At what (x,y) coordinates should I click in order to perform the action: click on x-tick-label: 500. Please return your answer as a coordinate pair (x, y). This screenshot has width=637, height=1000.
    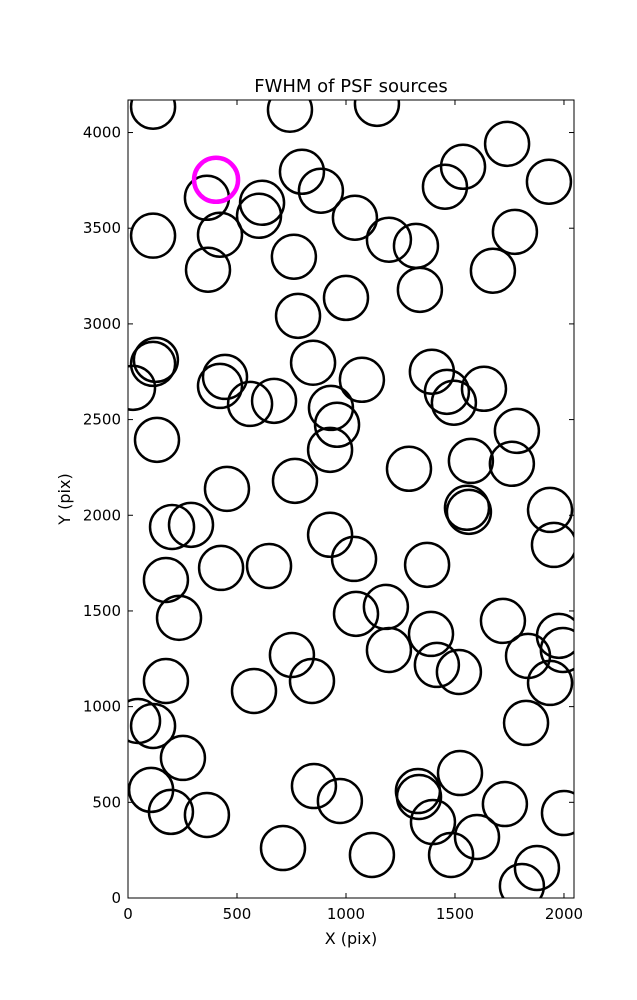
    Looking at the image, I should click on (237, 914).